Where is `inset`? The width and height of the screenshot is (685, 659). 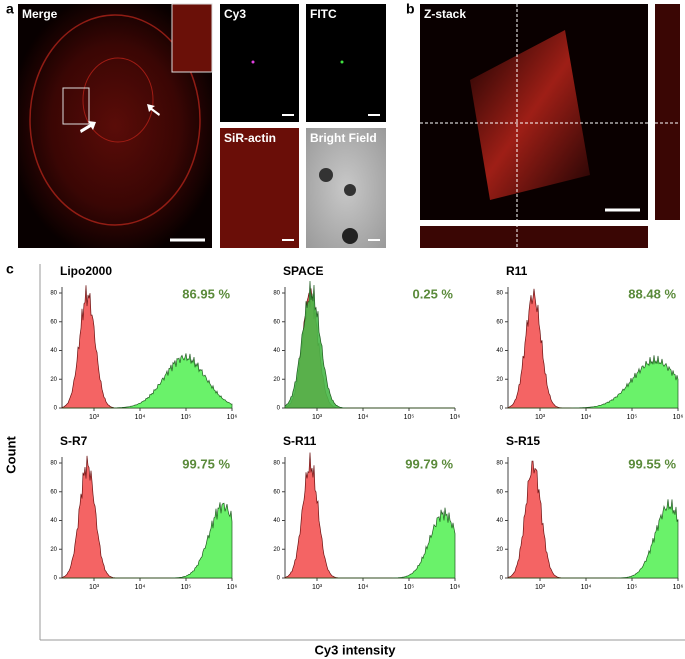 inset is located at coordinates (192, 38).